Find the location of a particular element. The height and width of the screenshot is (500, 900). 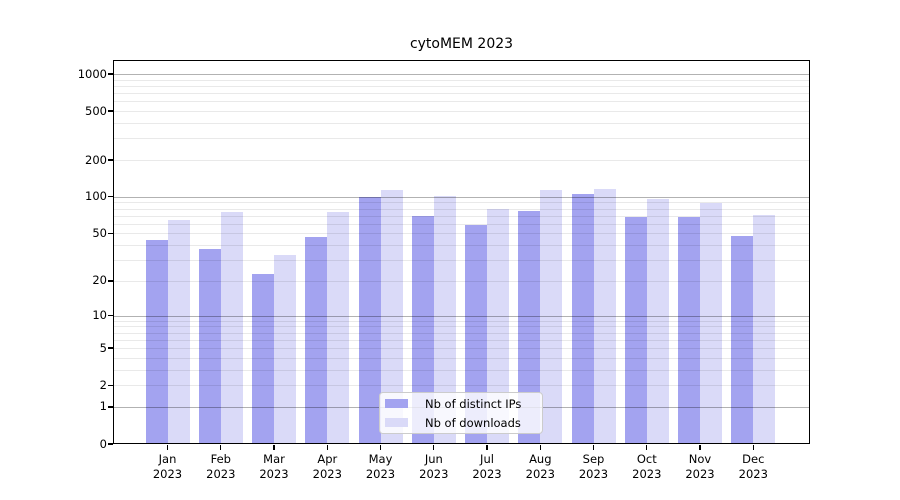

y-tick-label-1000: 1000 is located at coordinates (92, 73).